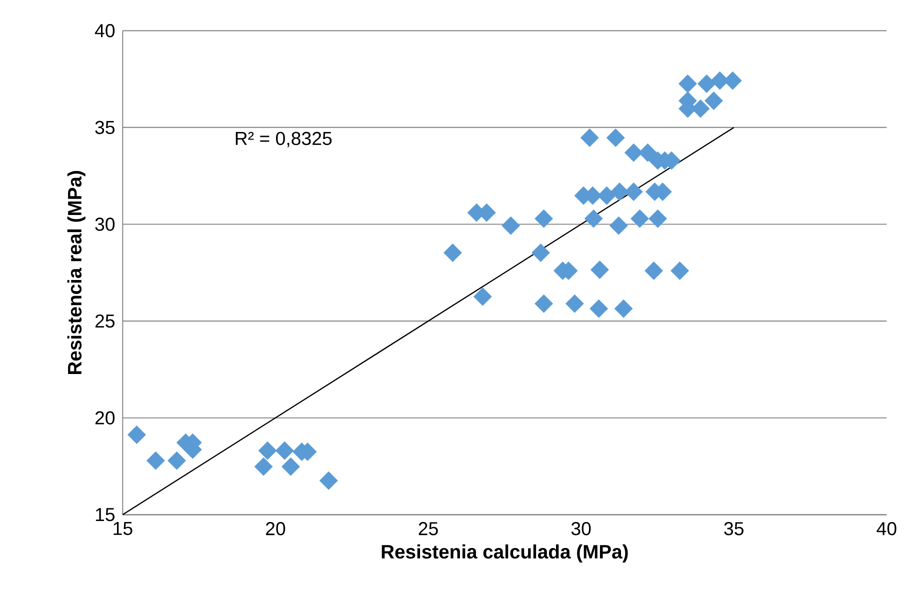 The image size is (913, 600). What do you see at coordinates (428, 529) in the screenshot?
I see `x-tick-label: 25` at bounding box center [428, 529].